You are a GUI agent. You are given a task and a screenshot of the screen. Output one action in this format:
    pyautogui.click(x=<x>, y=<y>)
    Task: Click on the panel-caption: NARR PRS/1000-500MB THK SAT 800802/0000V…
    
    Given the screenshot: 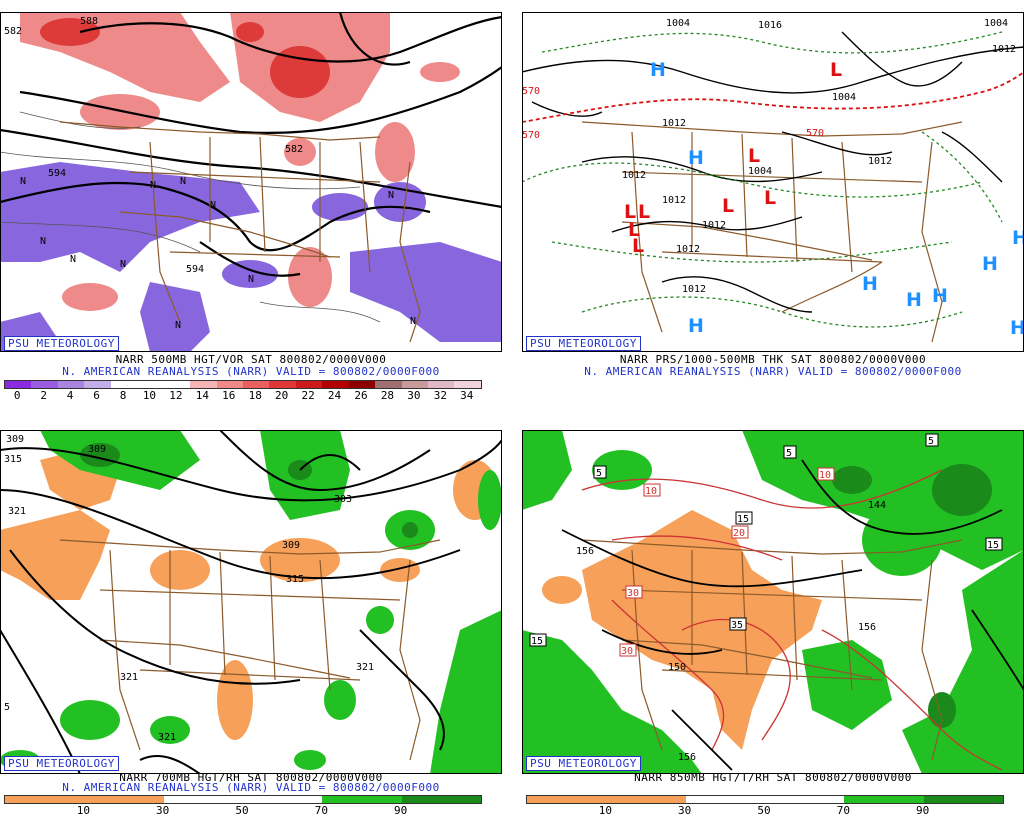 What is the action you would take?
    pyautogui.click(x=773, y=359)
    